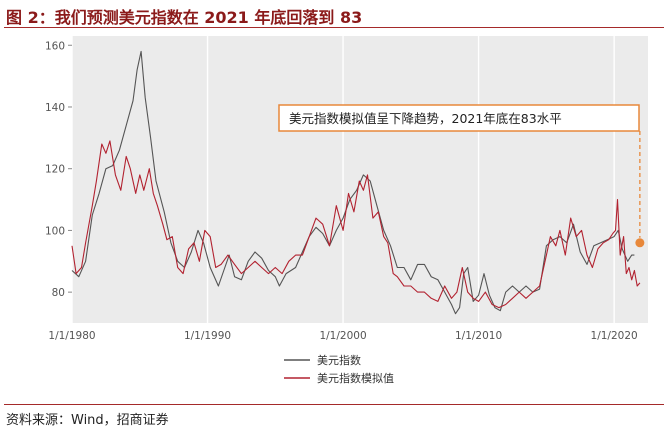  Describe the element at coordinates (55, 170) in the screenshot. I see `y-tick-label: 120` at that location.